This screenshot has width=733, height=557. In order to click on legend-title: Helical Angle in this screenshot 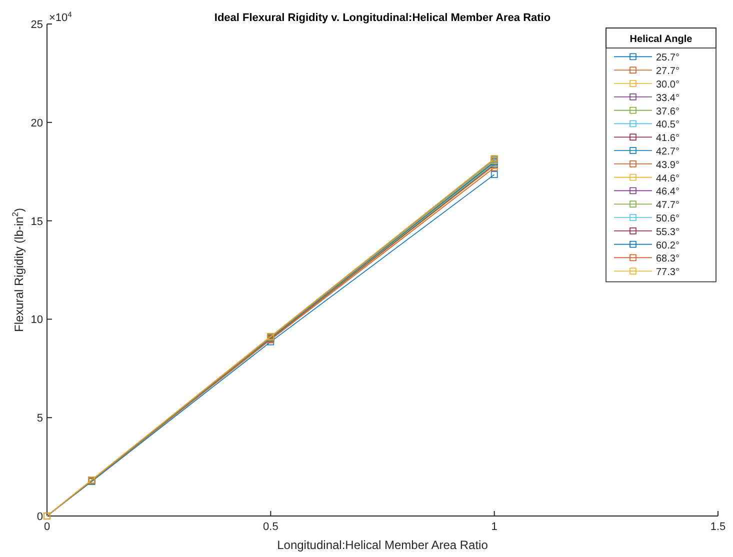, I will do `click(661, 39)`.